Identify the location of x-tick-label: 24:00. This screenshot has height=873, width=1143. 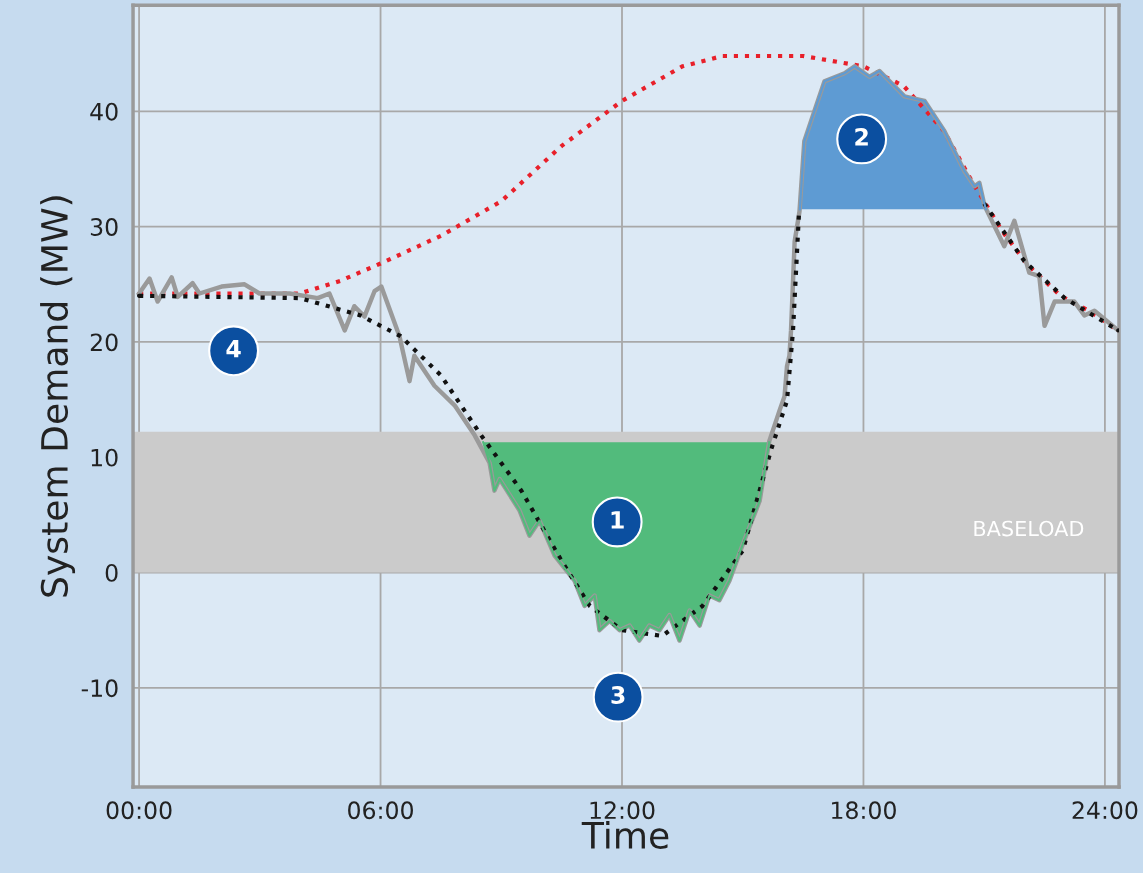
(1105, 810).